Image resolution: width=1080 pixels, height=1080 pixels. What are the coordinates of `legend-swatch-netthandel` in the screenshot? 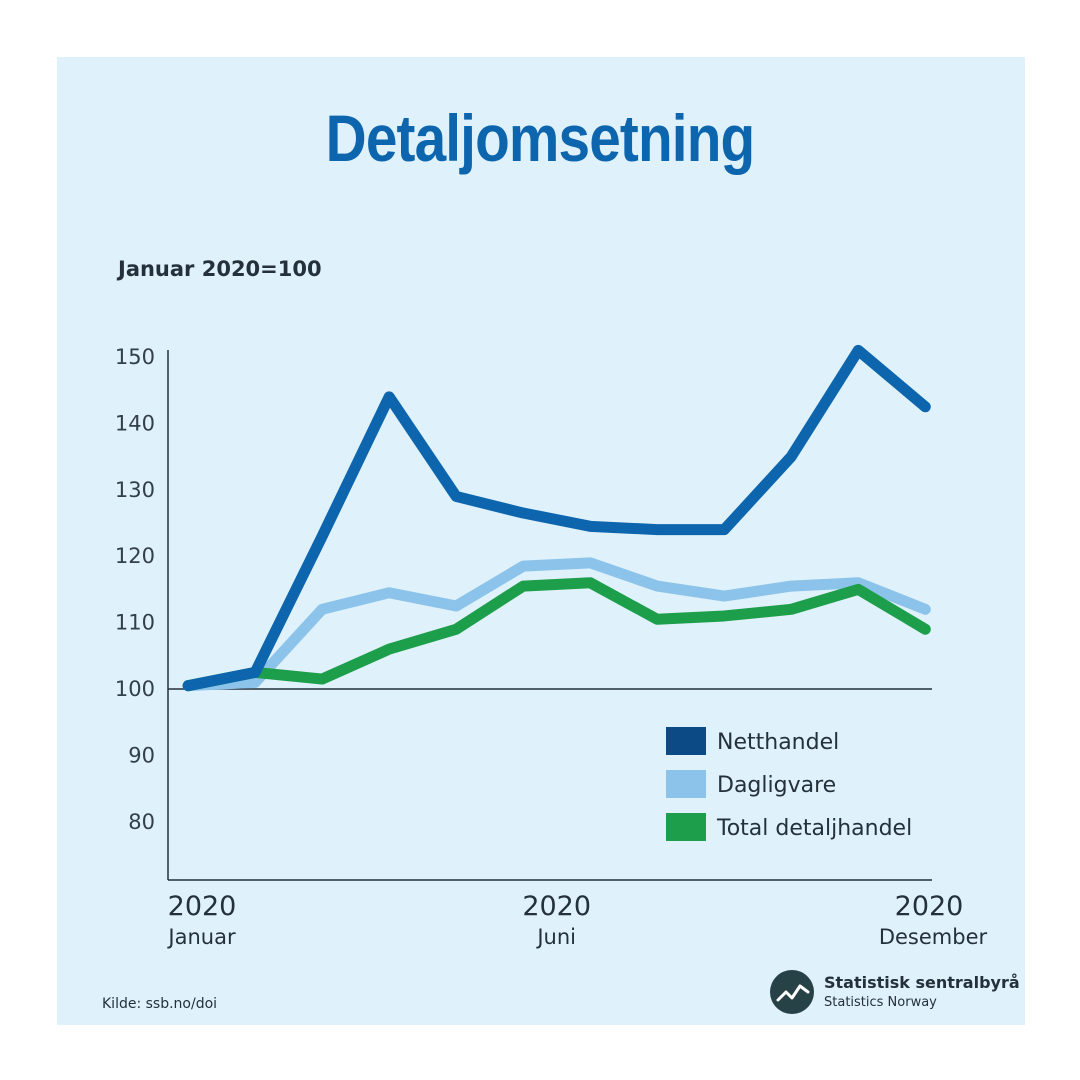 It's located at (686, 741).